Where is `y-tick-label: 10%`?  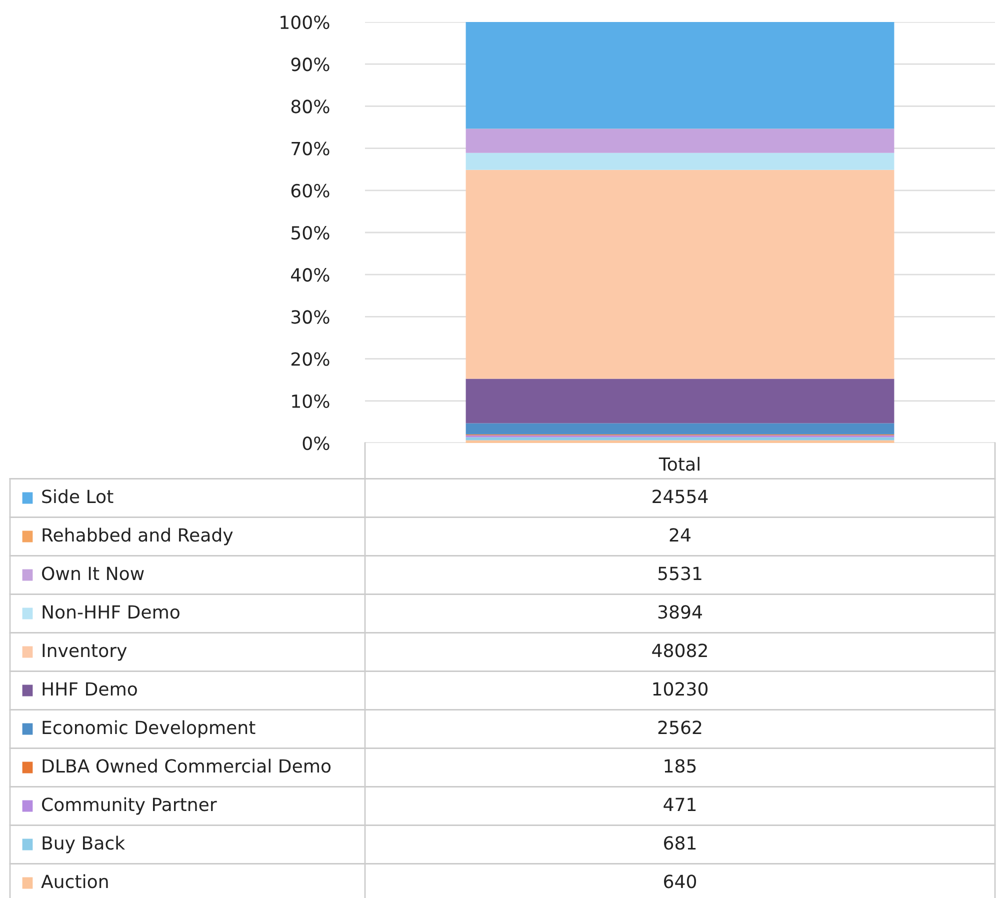 y-tick-label: 10% is located at coordinates (311, 401).